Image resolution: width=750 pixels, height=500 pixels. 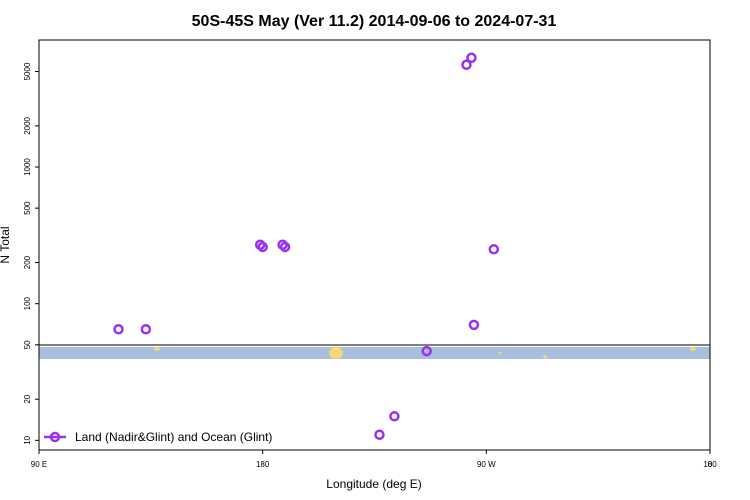 I want to click on map-band, so click(x=374, y=351).